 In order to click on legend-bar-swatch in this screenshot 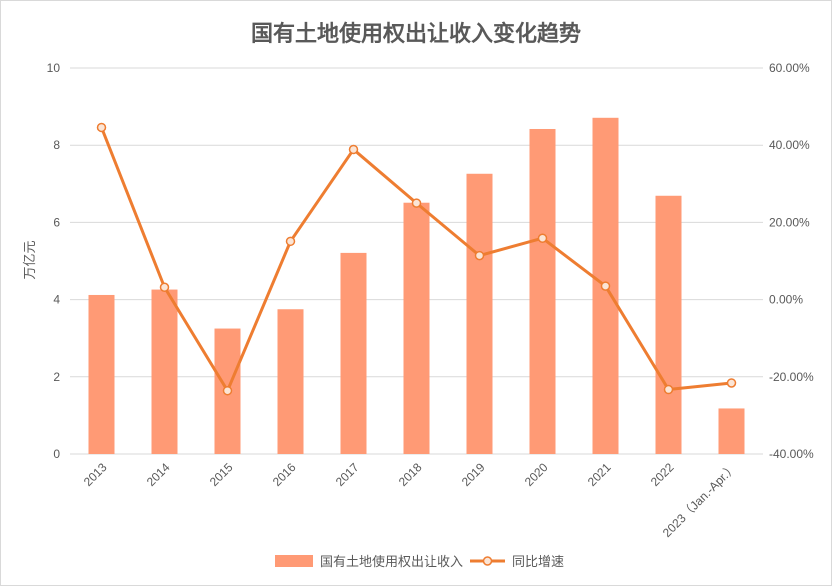, I will do `click(294, 561)`.